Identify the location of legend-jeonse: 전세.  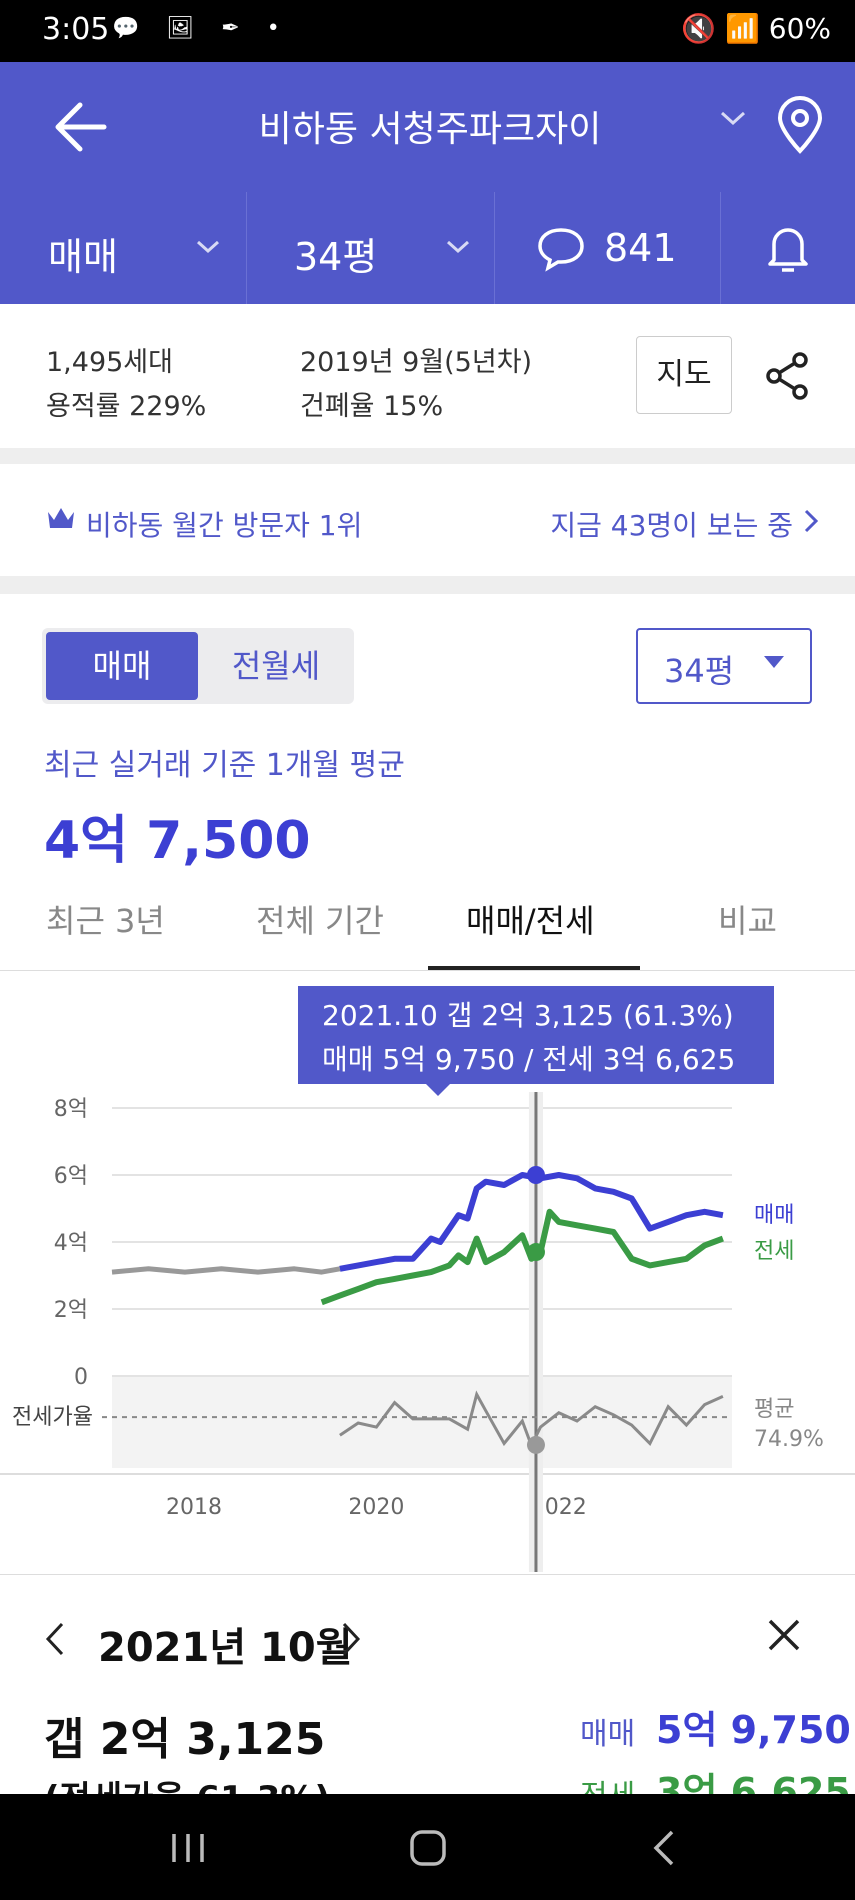
(774, 1251).